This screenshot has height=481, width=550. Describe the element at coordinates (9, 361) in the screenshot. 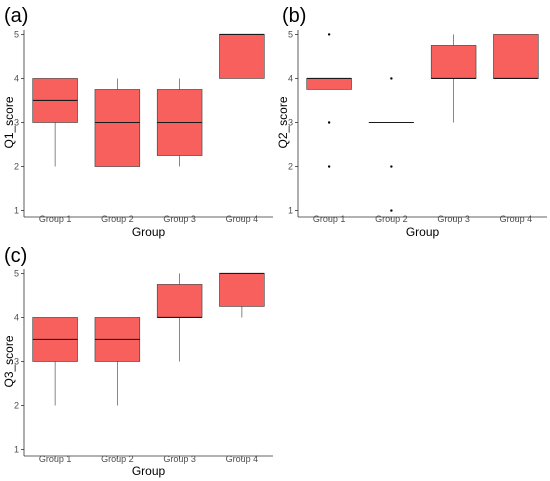

I see `y-axis-title: Q3_score` at that location.